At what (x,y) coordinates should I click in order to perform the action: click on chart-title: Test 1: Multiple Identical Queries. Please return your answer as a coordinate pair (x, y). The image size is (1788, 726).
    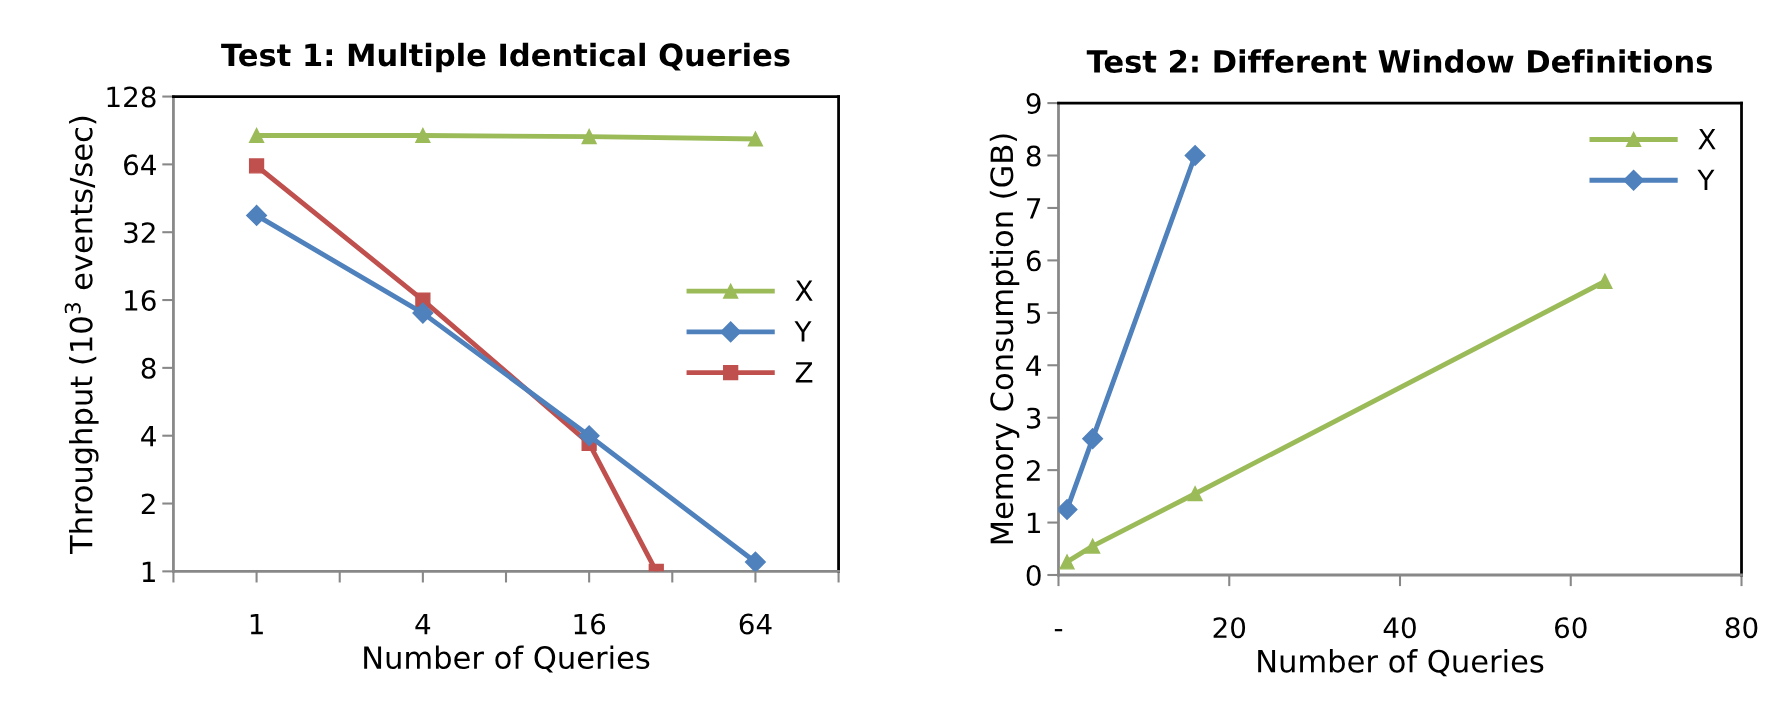
    Looking at the image, I should click on (505, 57).